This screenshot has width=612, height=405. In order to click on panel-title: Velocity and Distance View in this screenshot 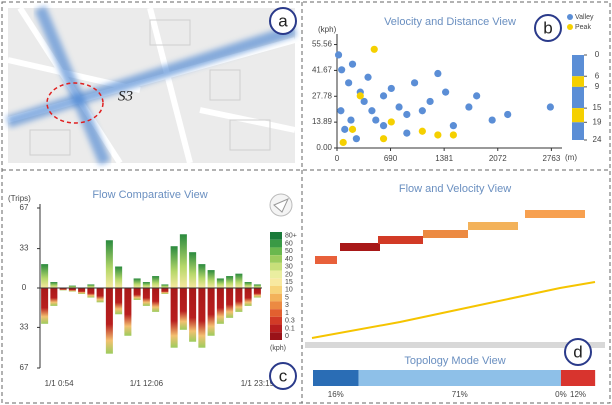, I will do `click(450, 22)`.